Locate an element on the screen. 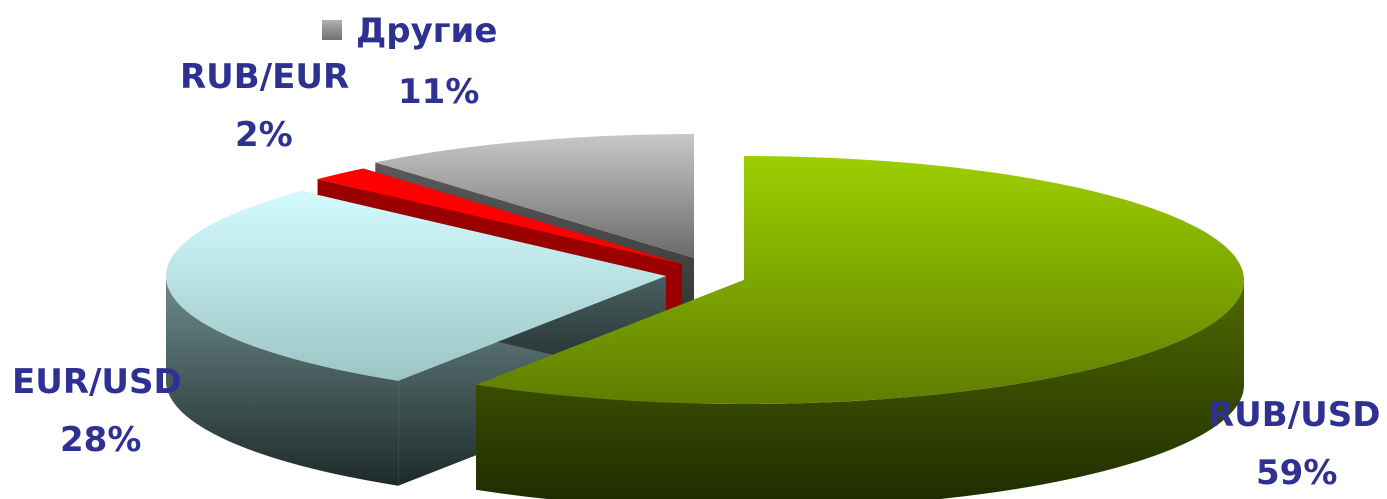 The height and width of the screenshot is (499, 1387). data-label-rubeur-name: RUB/EUR is located at coordinates (265, 77).